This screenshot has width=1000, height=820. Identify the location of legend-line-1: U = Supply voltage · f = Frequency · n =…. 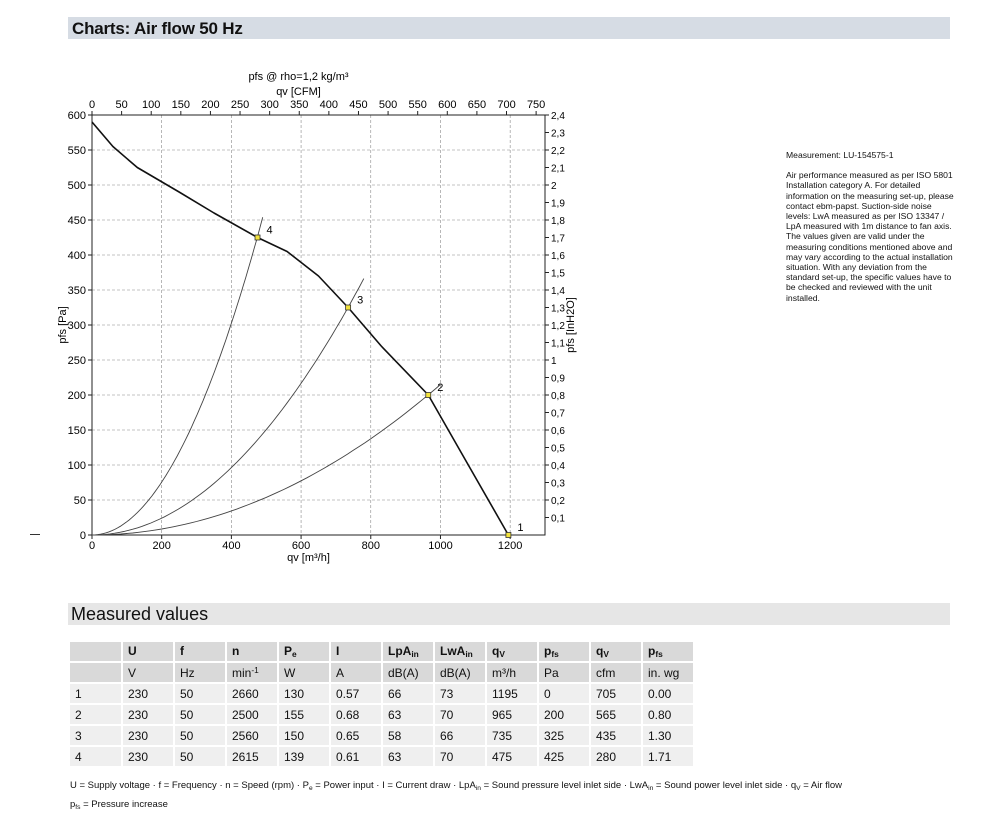
(456, 786).